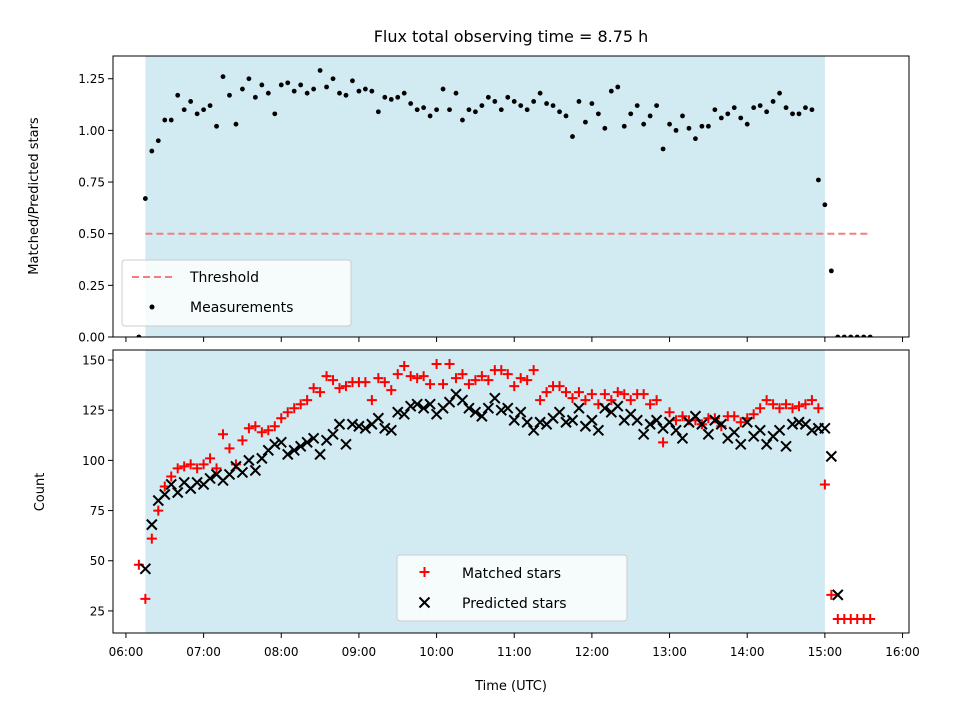  Describe the element at coordinates (514, 652) in the screenshot. I see `x-tick-label: 11:00` at that location.